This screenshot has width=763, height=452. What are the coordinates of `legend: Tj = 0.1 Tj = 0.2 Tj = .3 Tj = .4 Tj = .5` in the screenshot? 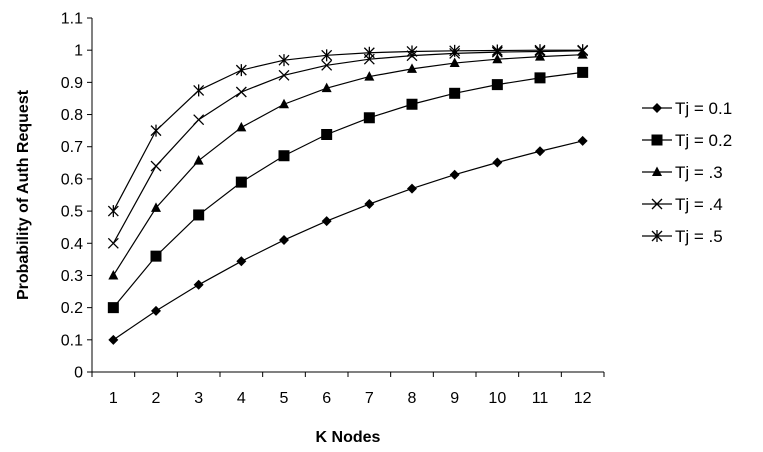 It's located at (687, 172).